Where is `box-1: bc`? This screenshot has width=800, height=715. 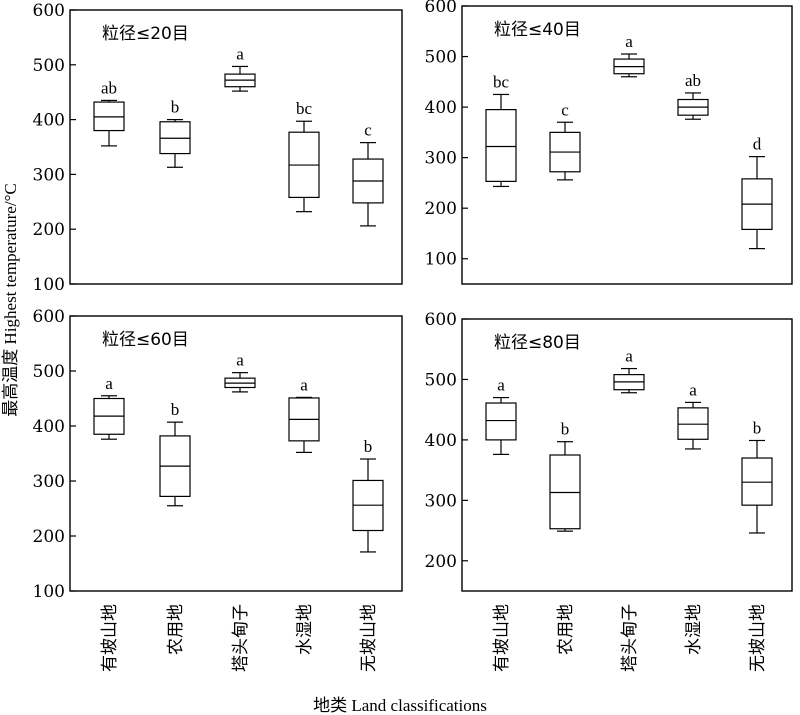 box-1: bc is located at coordinates (501, 130).